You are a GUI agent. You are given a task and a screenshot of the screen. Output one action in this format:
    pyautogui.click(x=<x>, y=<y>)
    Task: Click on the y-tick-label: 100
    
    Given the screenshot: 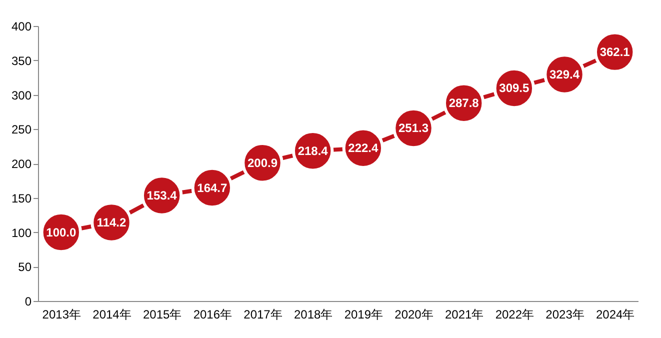 What is the action you would take?
    pyautogui.click(x=21, y=233)
    